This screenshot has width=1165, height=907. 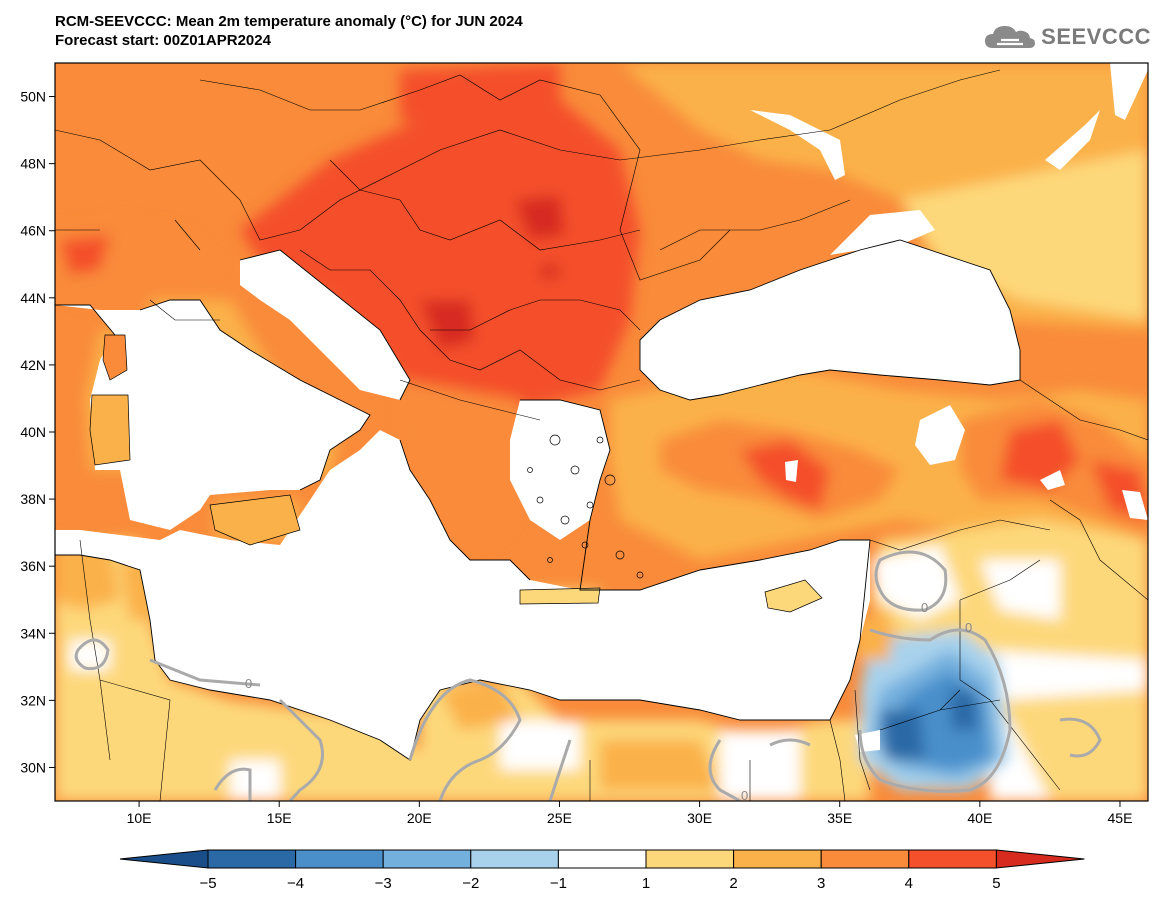 What do you see at coordinates (115, 357) in the screenshot?
I see `corsica` at bounding box center [115, 357].